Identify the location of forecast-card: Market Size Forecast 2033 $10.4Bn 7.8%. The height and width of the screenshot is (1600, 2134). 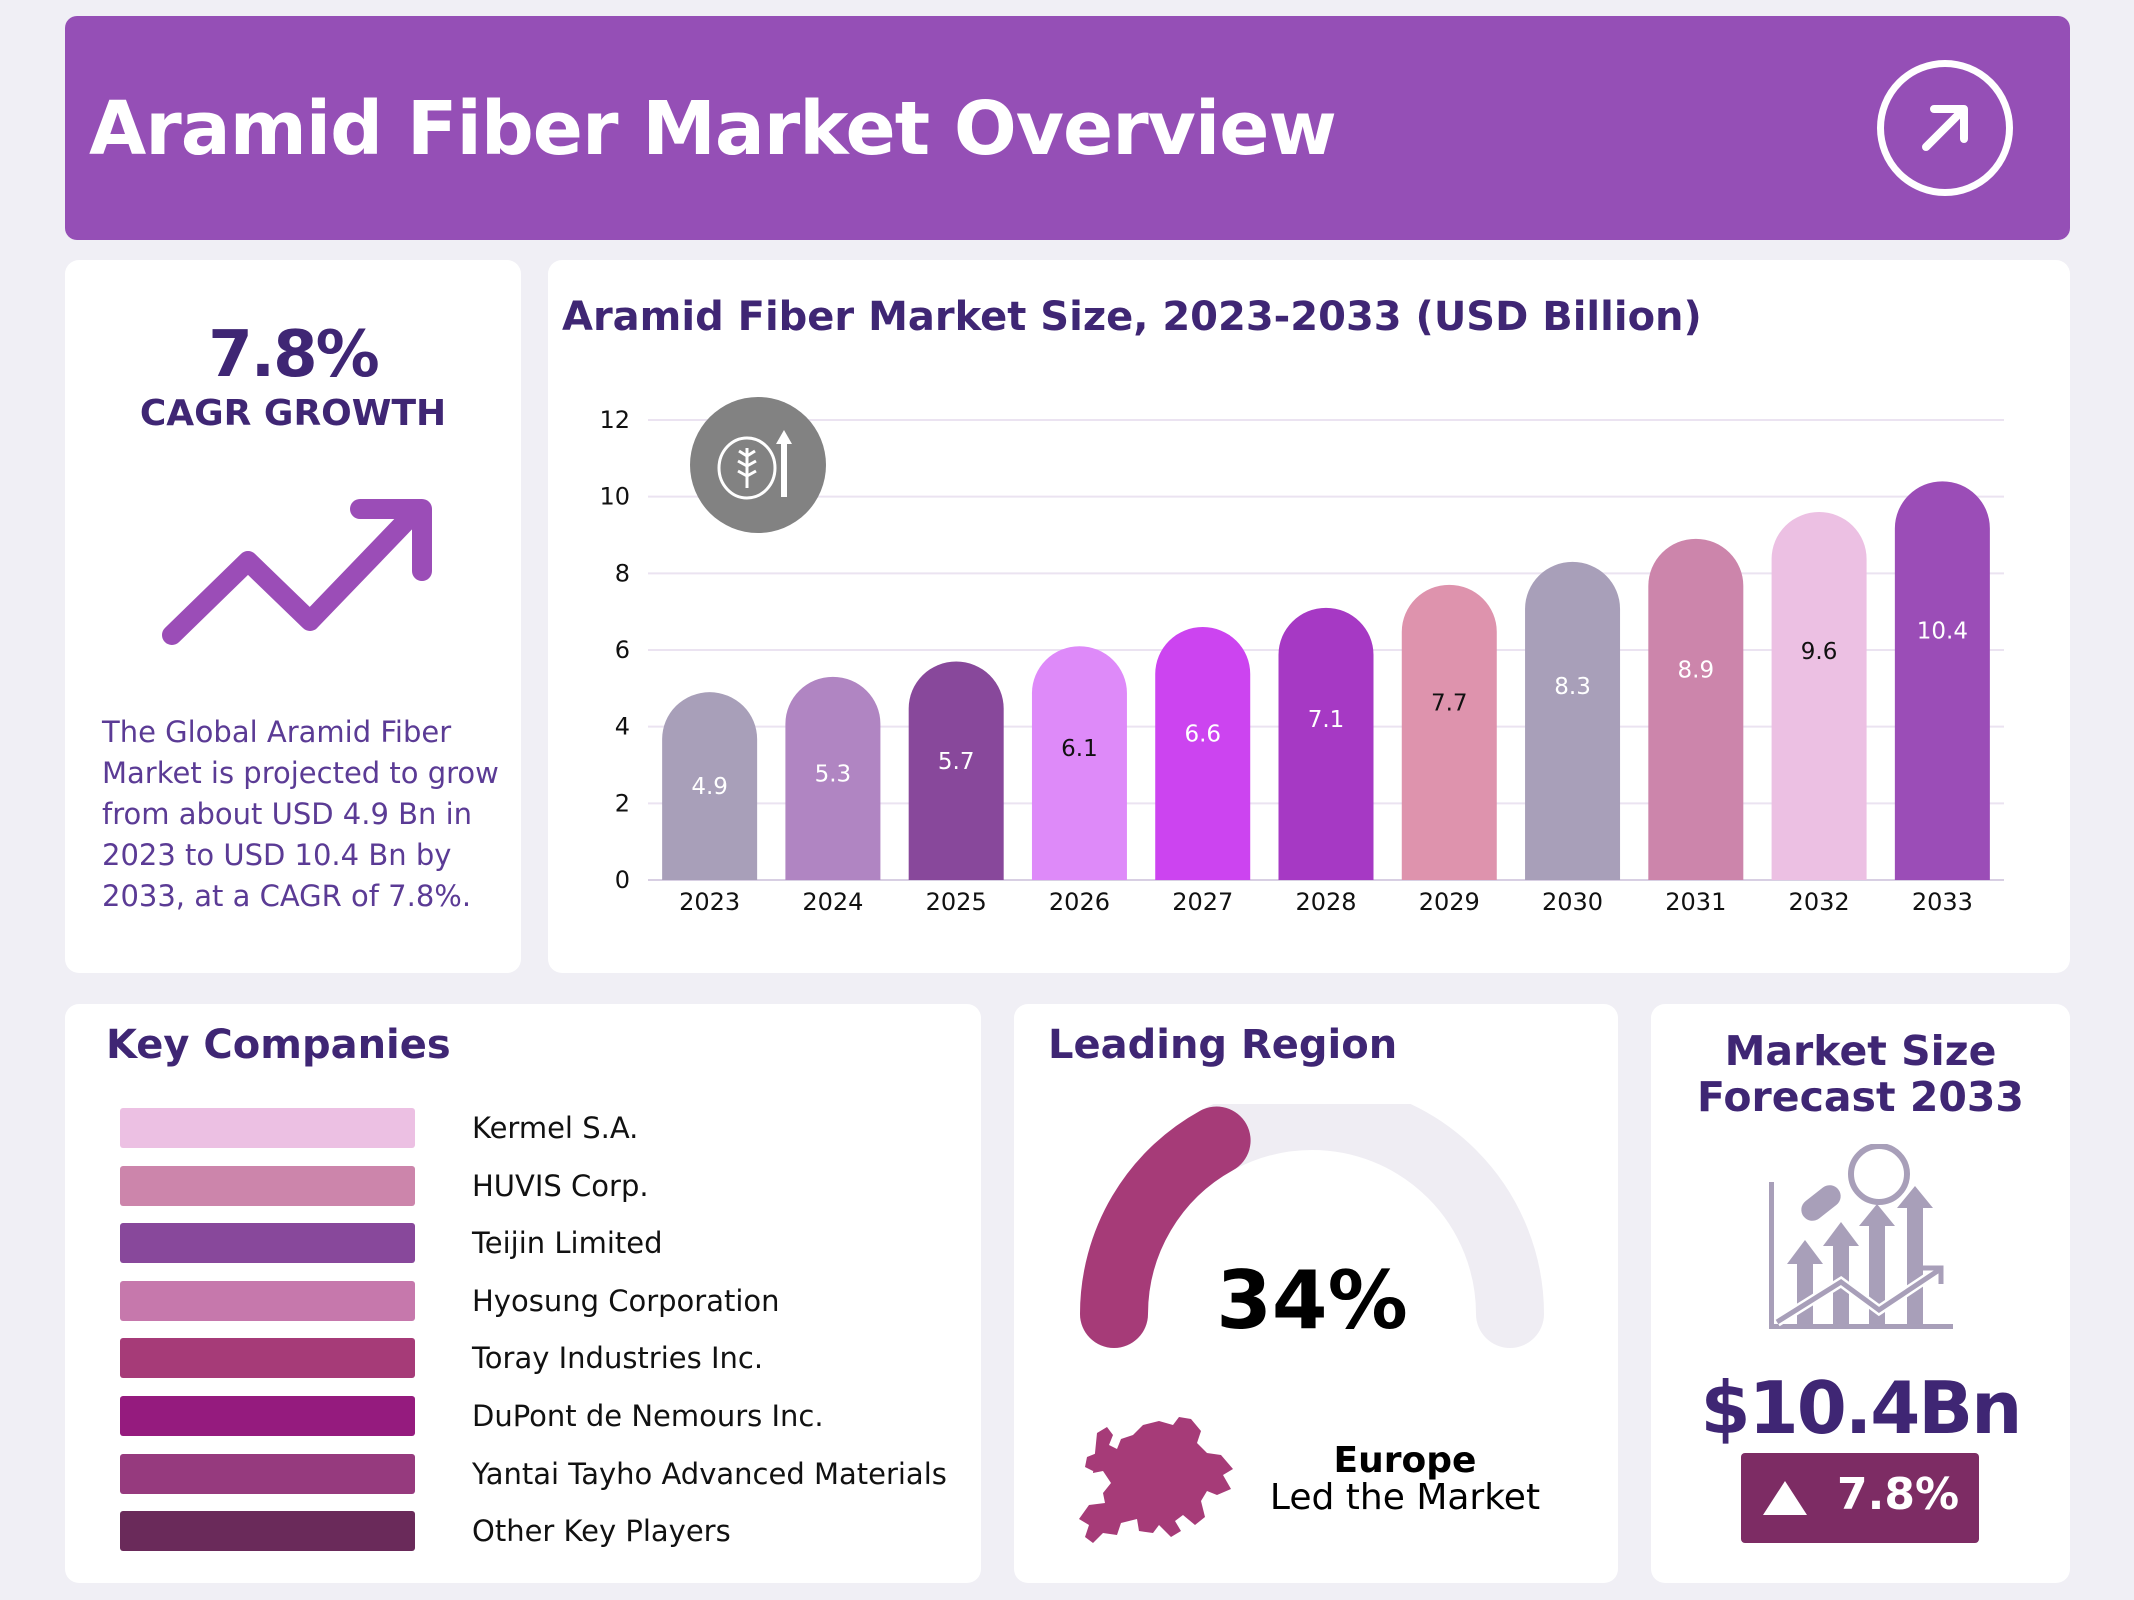
(1860, 1293).